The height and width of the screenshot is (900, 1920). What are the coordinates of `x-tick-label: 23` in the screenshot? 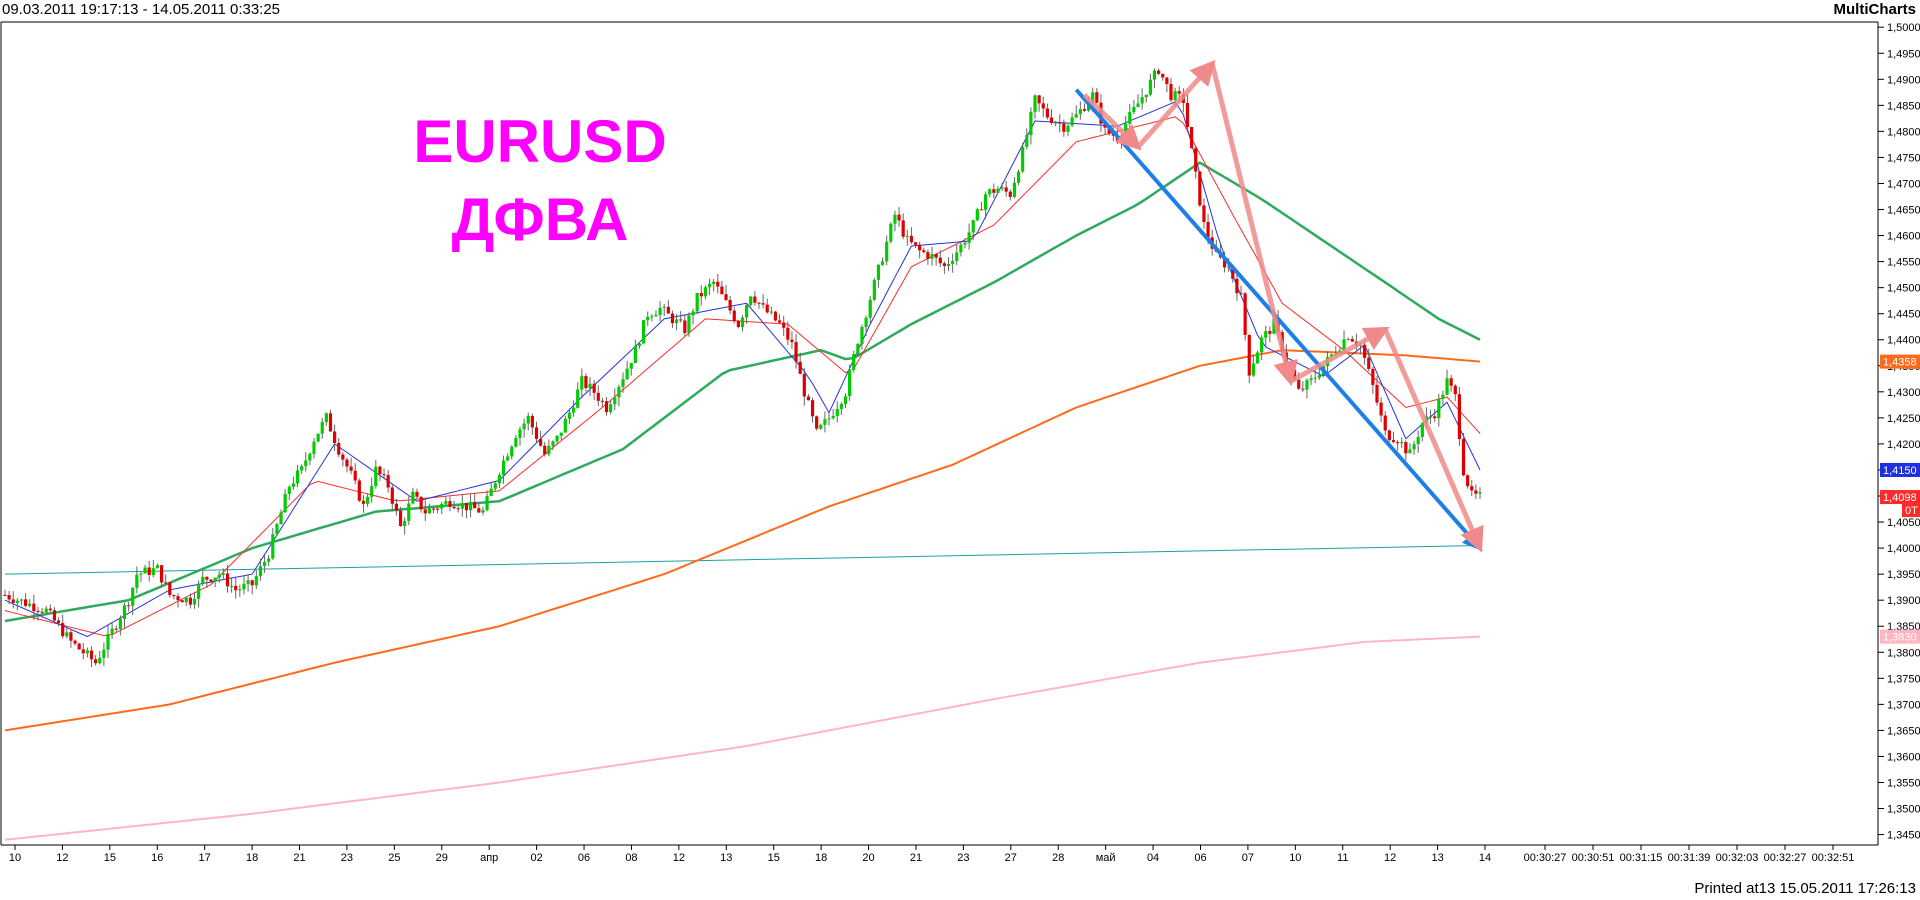 It's located at (963, 858).